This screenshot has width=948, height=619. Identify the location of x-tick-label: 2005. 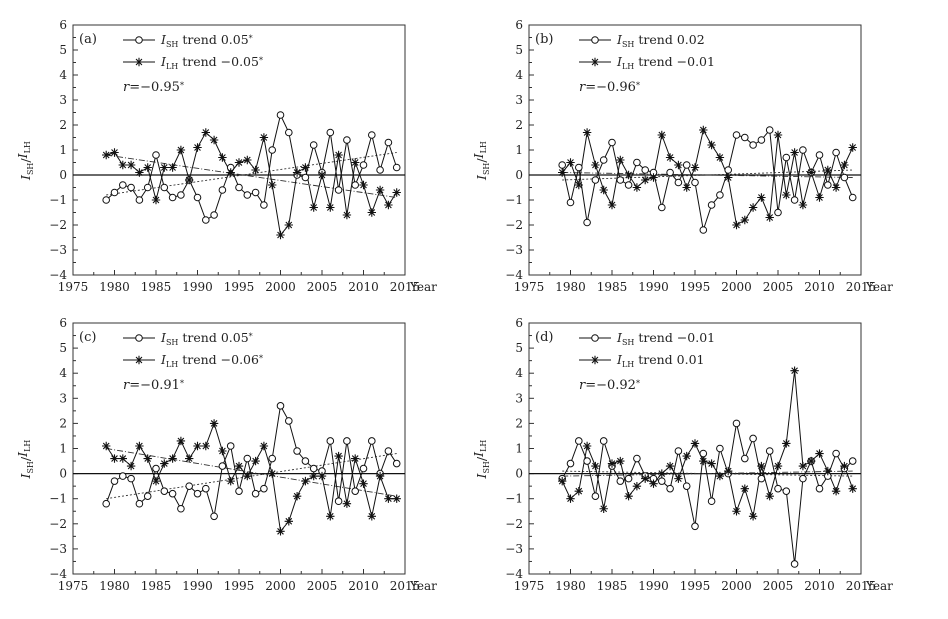
(322, 287).